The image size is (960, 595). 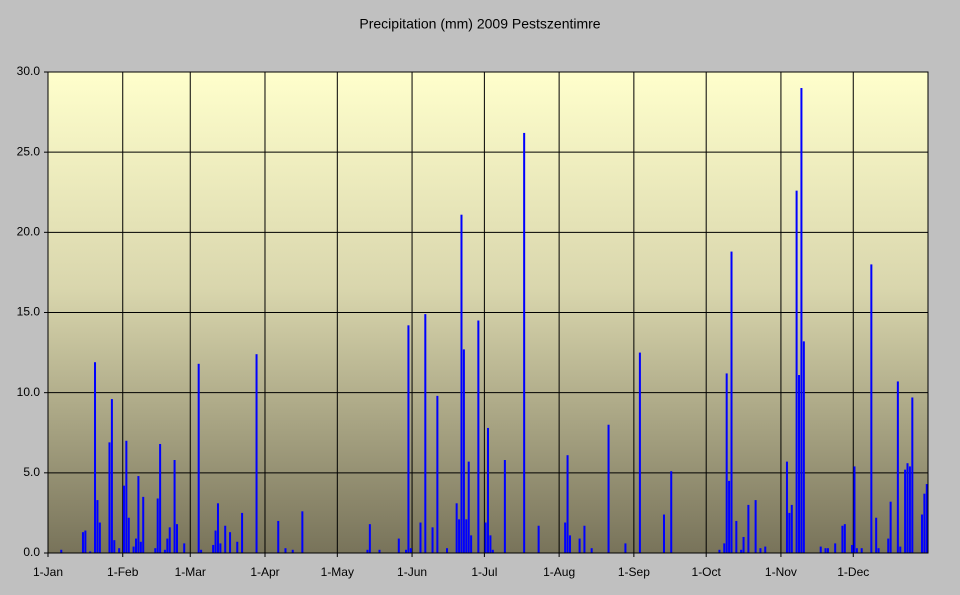 I want to click on y-tick-label: 25.0, so click(x=29, y=151).